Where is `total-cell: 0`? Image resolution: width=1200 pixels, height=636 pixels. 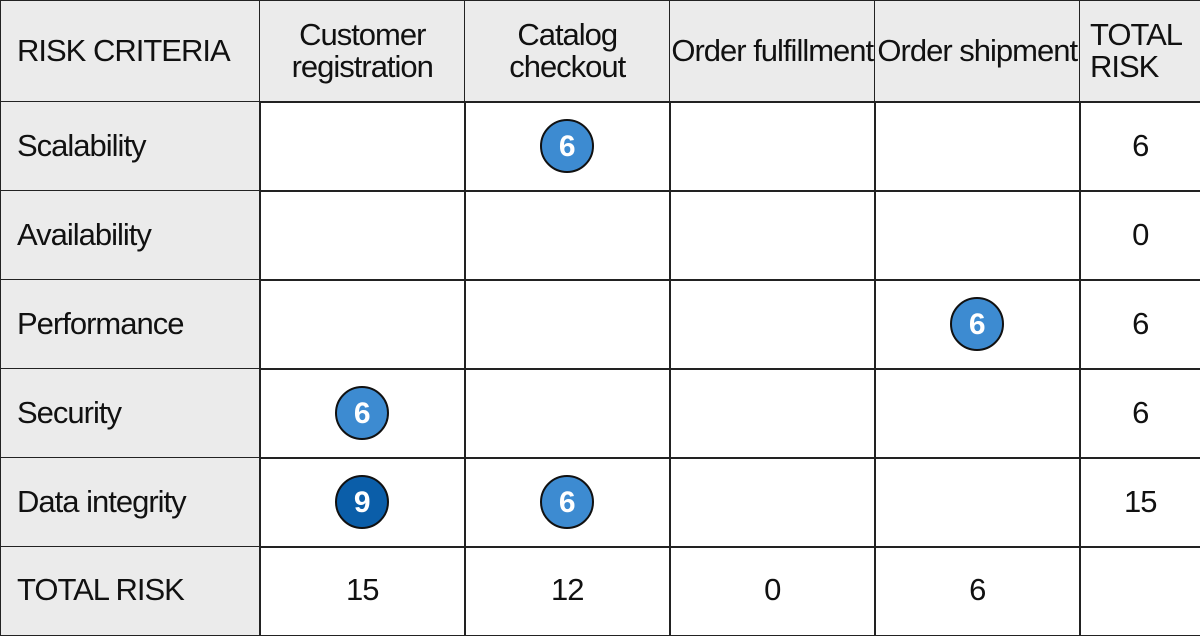 total-cell: 0 is located at coordinates (1139, 235).